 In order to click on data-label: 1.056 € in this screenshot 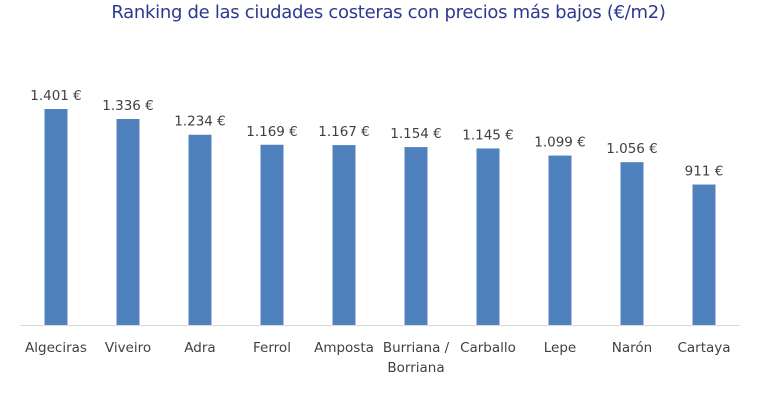, I will do `click(632, 149)`.